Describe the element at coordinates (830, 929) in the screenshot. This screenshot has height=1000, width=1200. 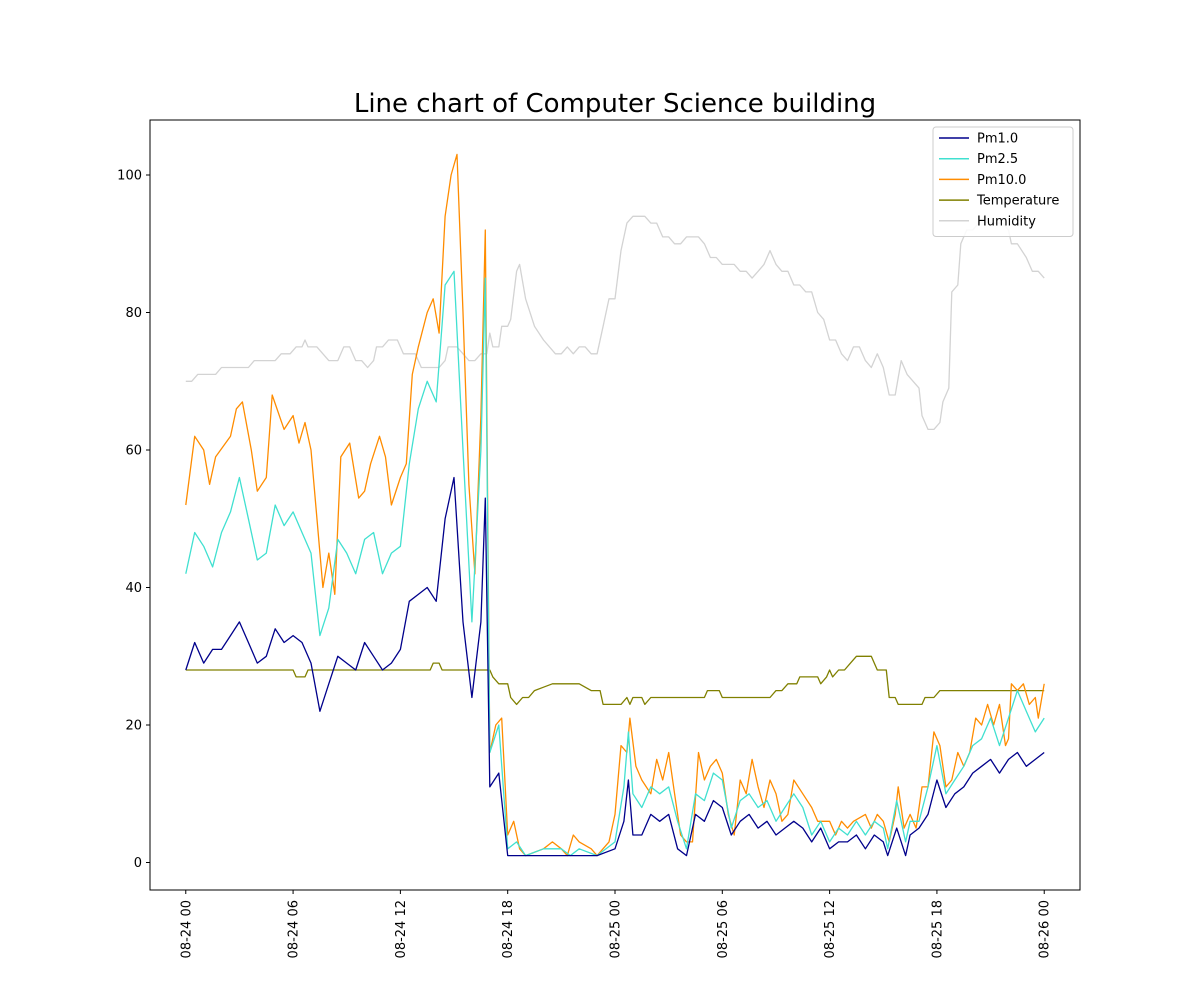
I see `x-tick-label: 08-25 12` at that location.